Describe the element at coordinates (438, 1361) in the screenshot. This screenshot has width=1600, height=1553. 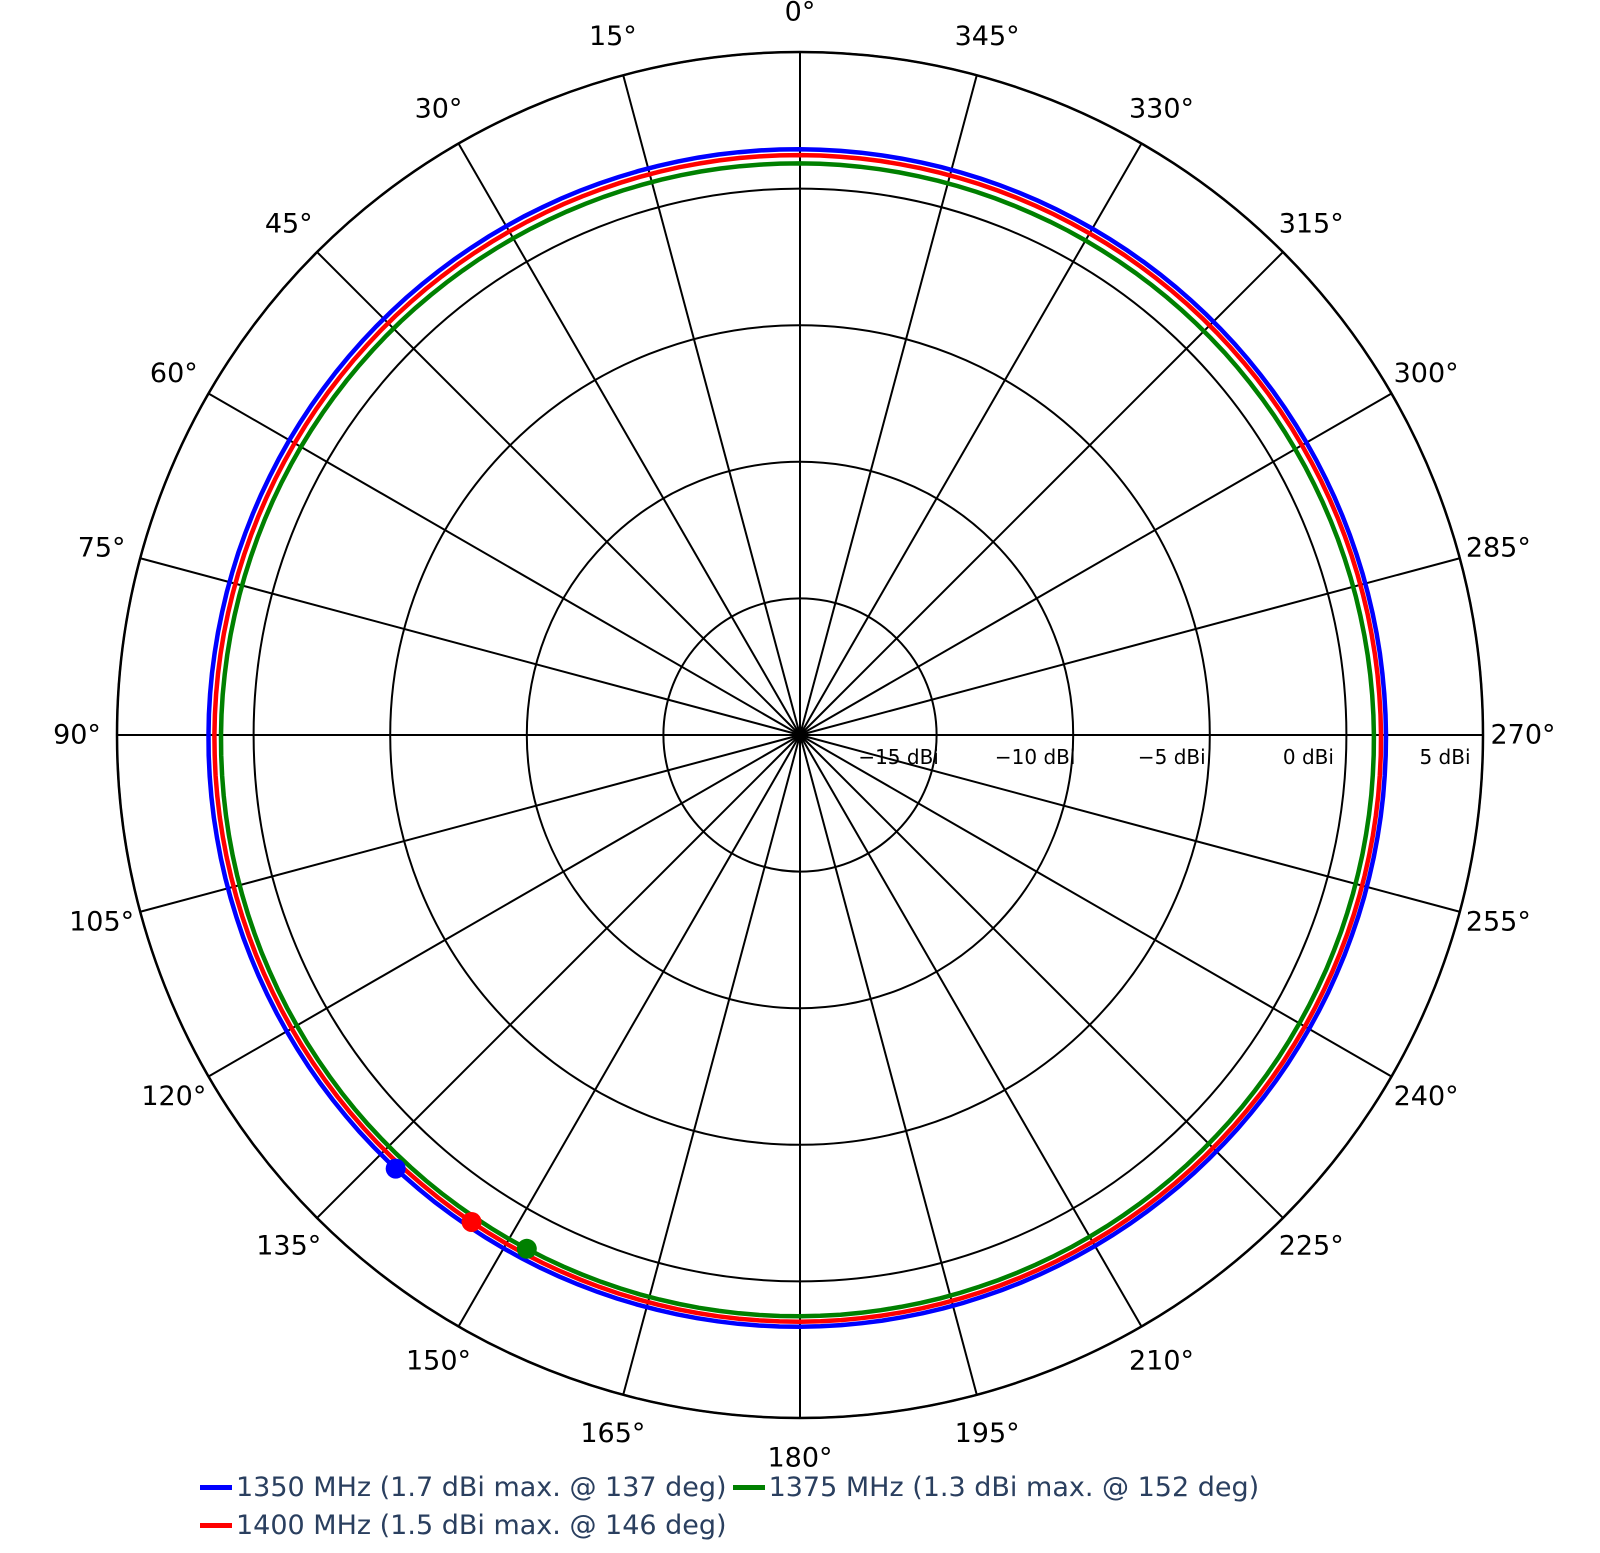
I see `angular-tick-label: 150°` at that location.